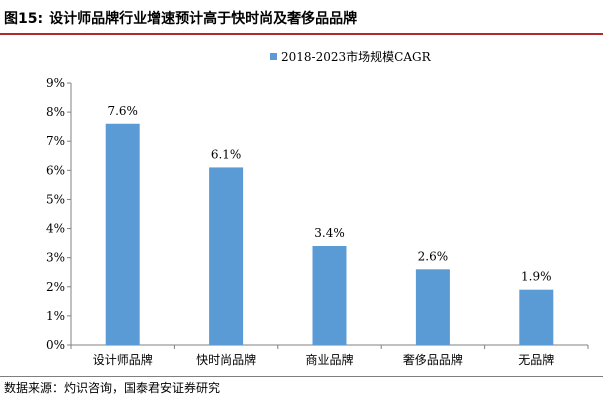 This screenshot has height=401, width=603. Describe the element at coordinates (123, 360) in the screenshot. I see `x-category-label: 设计师品牌` at that location.